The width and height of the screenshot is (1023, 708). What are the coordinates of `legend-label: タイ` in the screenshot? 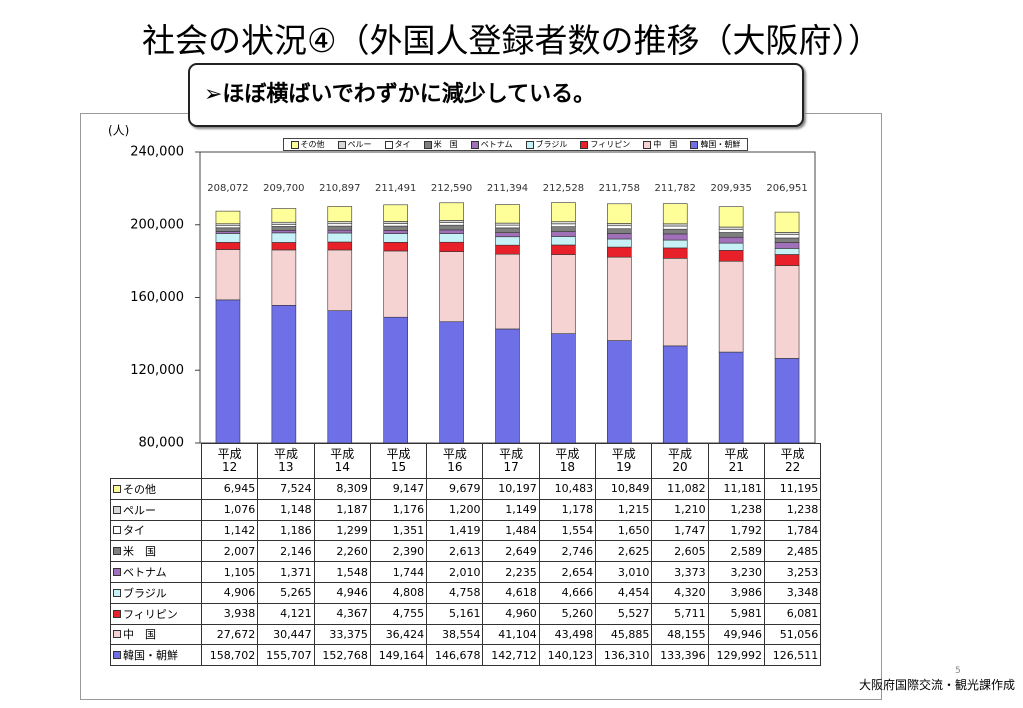 It's located at (402, 144).